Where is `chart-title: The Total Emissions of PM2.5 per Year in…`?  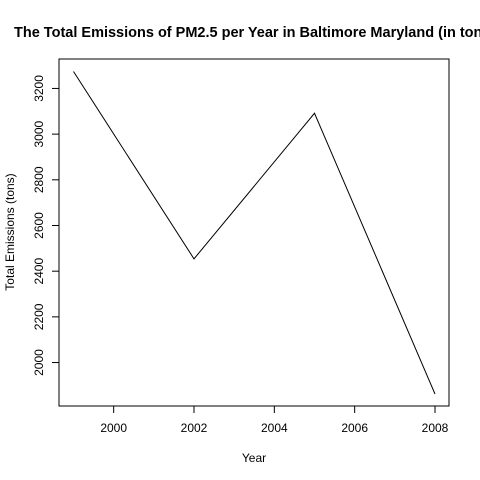
chart-title: The Total Emissions of PM2.5 per Year in… is located at coordinates (247, 33).